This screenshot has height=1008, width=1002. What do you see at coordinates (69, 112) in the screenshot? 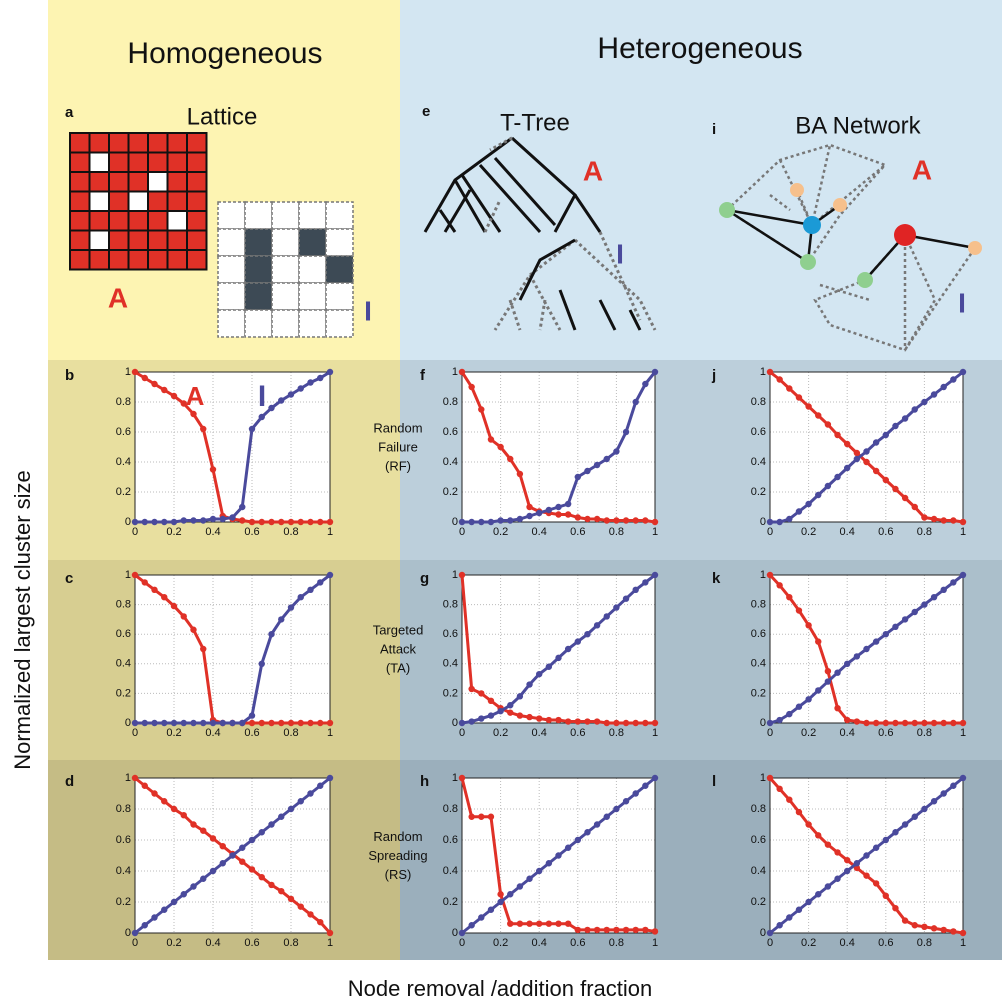
I see `panel-label: a` at bounding box center [69, 112].